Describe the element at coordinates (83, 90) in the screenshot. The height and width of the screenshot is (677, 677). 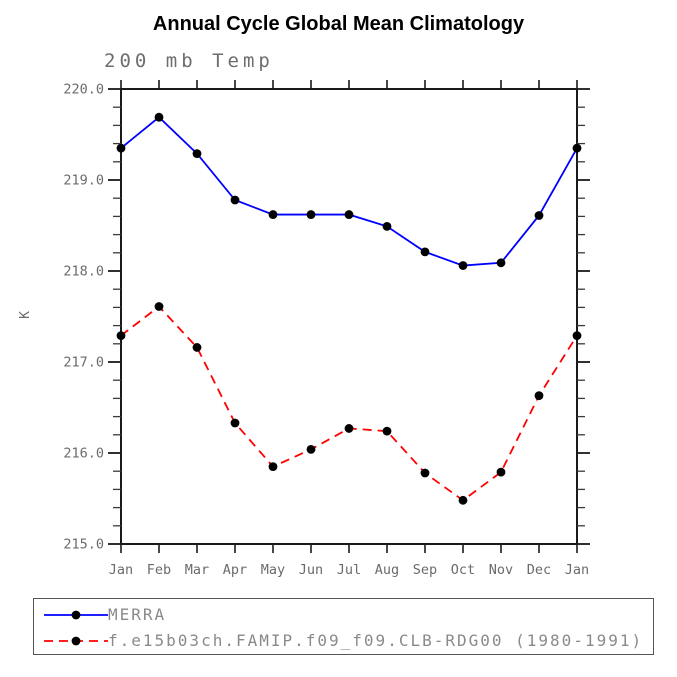
I see `y-tick-label: 220.0` at that location.